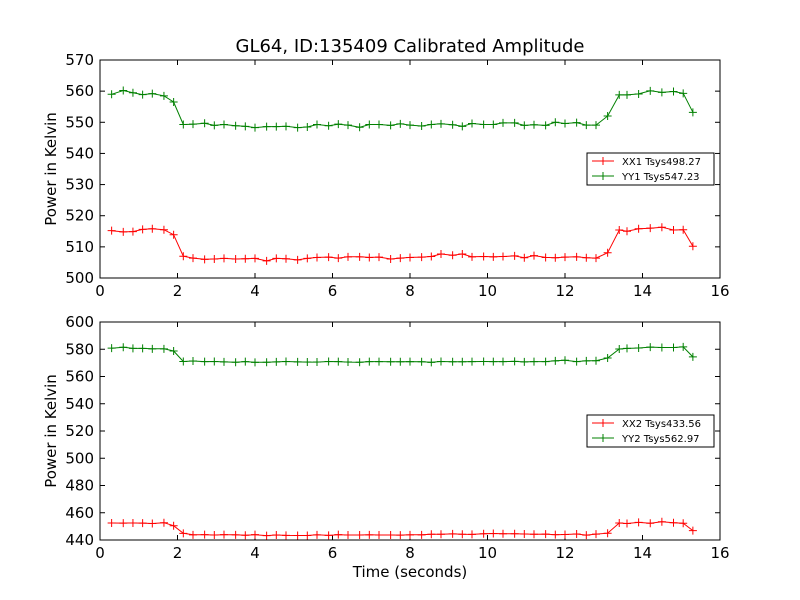 The height and width of the screenshot is (600, 800). I want to click on x-tick-label: 12, so click(564, 291).